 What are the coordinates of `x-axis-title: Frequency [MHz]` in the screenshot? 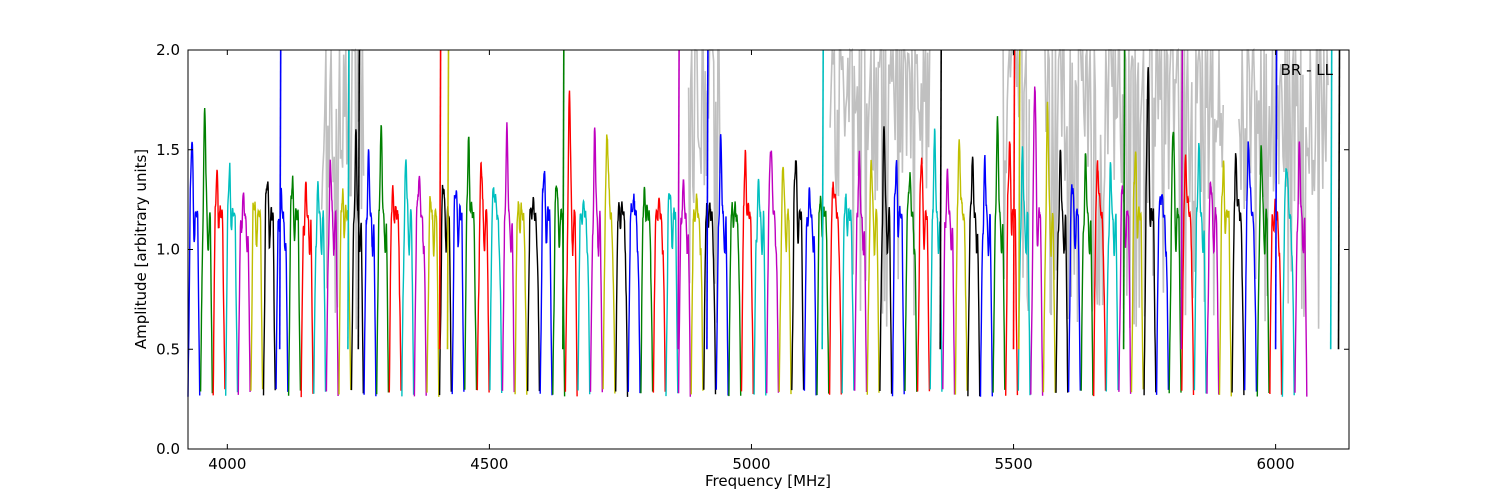 It's located at (768, 481).